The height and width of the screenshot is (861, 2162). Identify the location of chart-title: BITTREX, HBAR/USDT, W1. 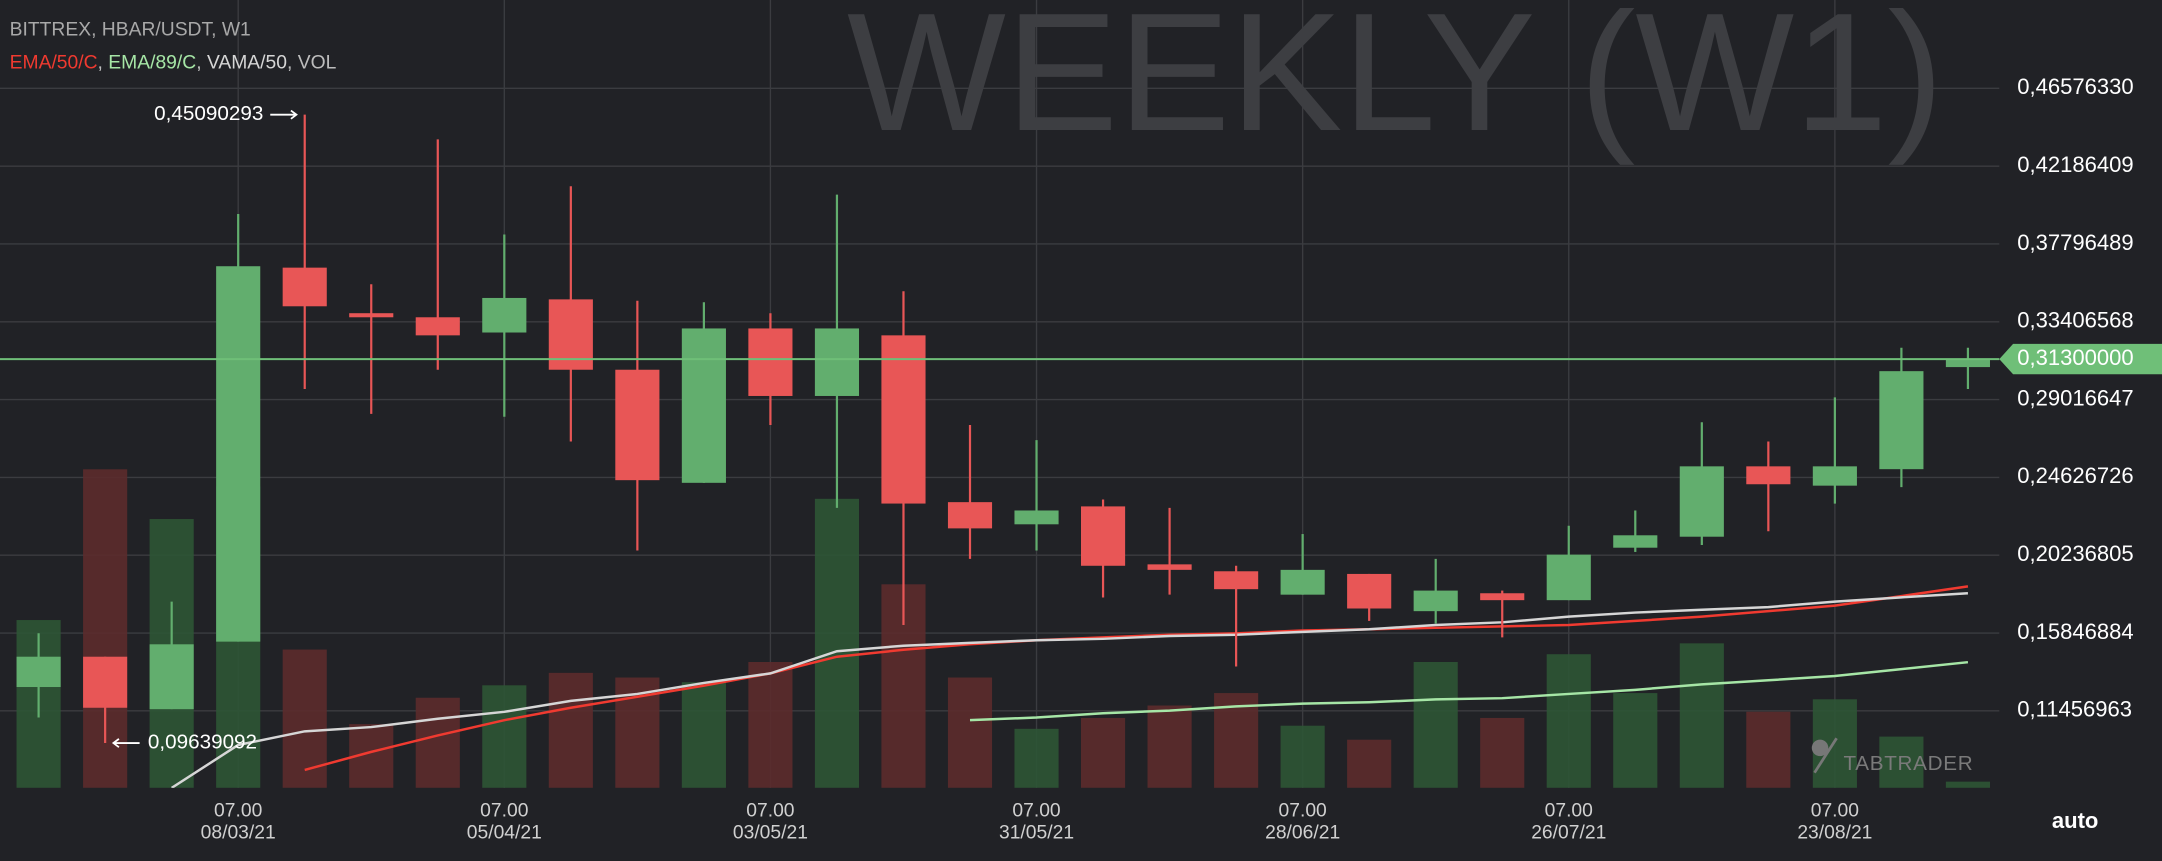
(130, 29).